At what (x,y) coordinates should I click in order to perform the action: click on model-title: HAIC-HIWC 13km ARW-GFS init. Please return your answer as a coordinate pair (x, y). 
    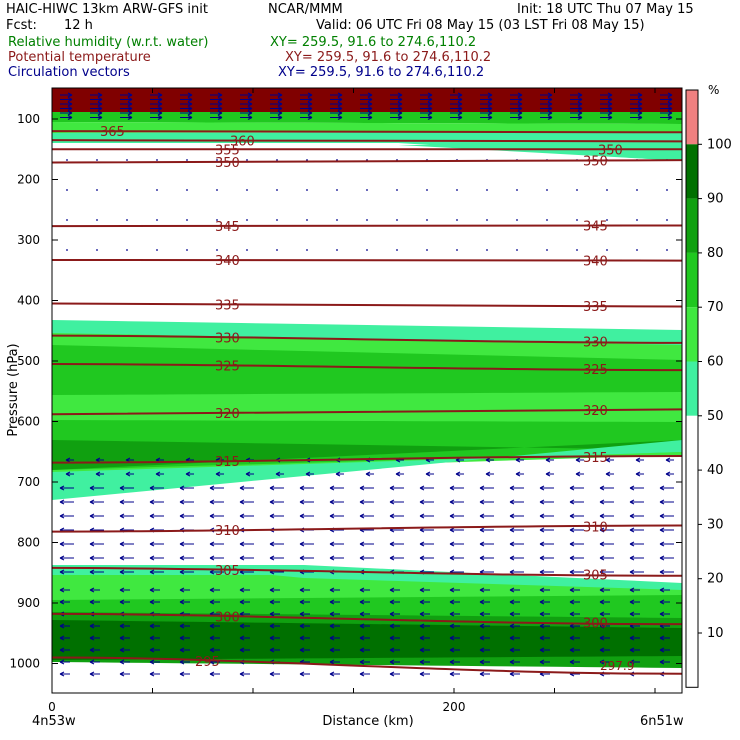
    Looking at the image, I should click on (107, 9).